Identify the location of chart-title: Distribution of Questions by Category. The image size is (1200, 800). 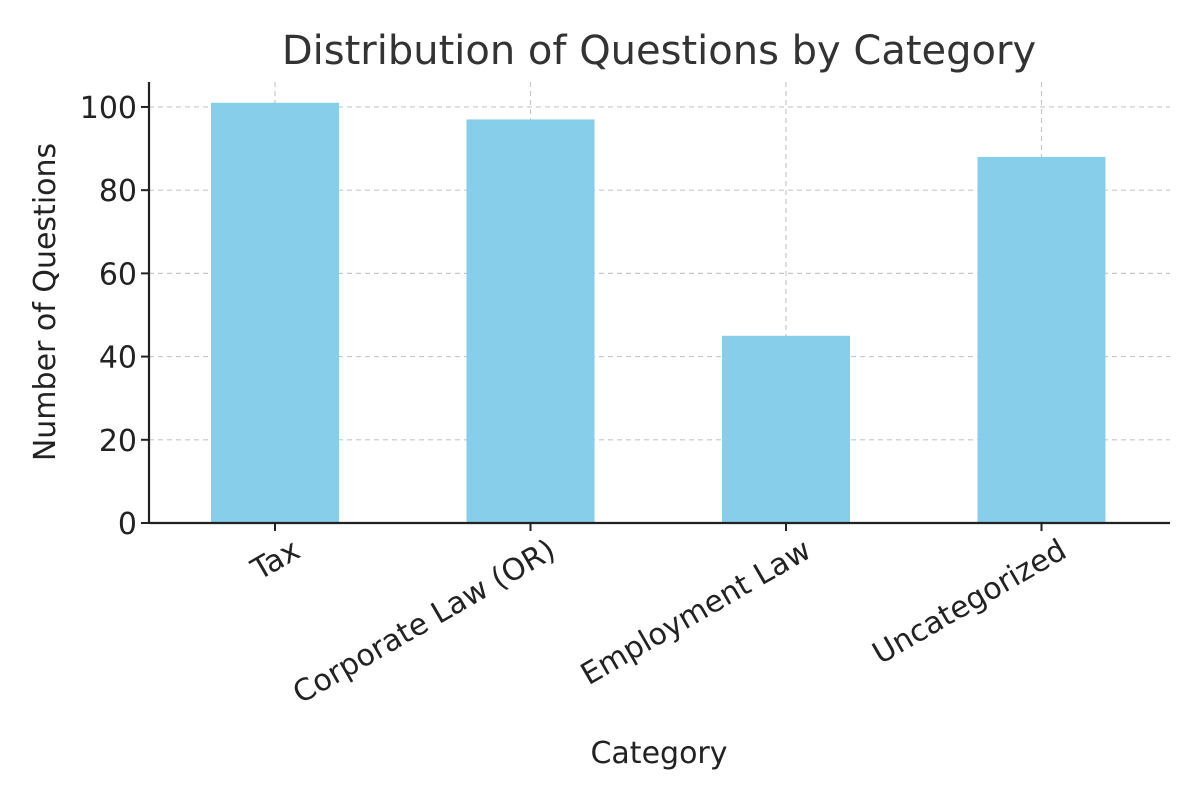
(659, 51).